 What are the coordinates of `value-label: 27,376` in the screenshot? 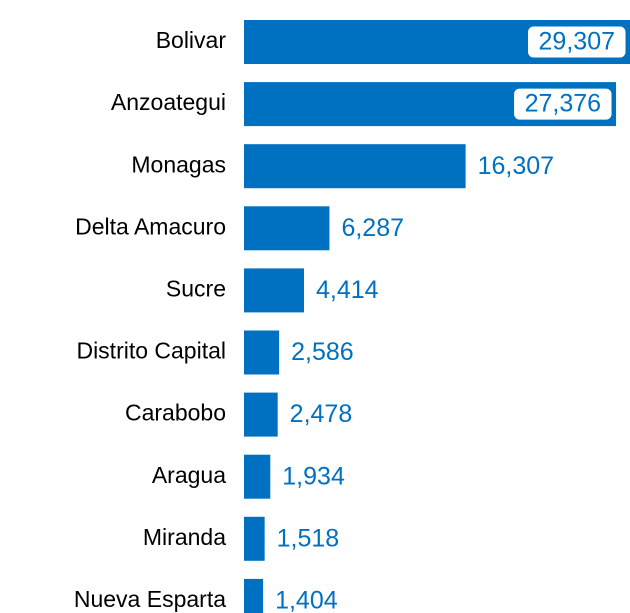 It's located at (563, 104).